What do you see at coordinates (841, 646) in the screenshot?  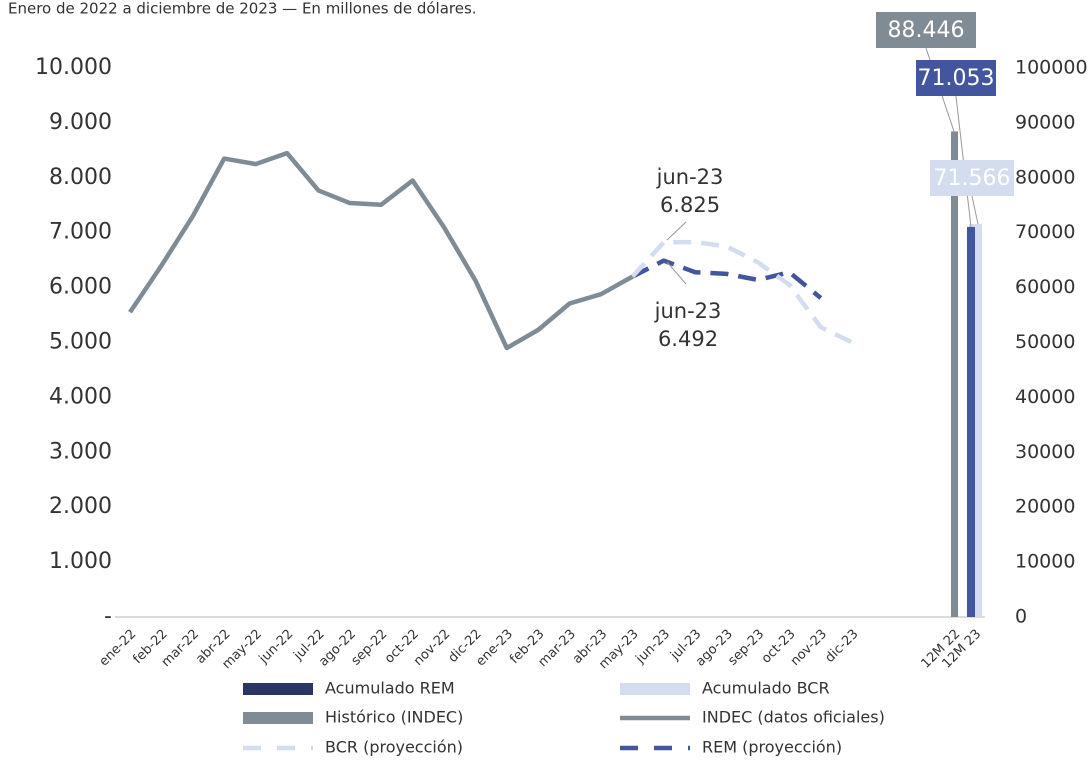 I see `x-tick-label: dic-23` at bounding box center [841, 646].